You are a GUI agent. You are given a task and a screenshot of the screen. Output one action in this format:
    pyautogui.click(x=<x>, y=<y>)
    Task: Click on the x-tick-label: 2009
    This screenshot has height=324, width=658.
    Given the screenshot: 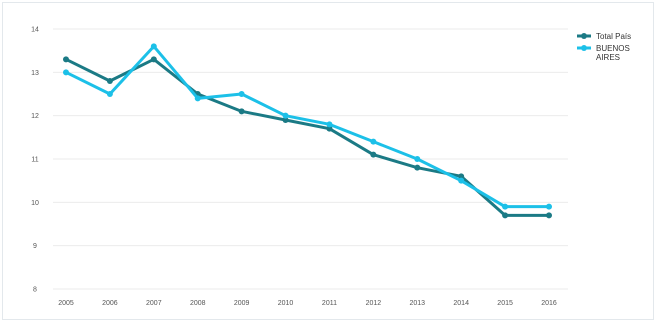 What is the action you would take?
    pyautogui.click(x=242, y=303)
    